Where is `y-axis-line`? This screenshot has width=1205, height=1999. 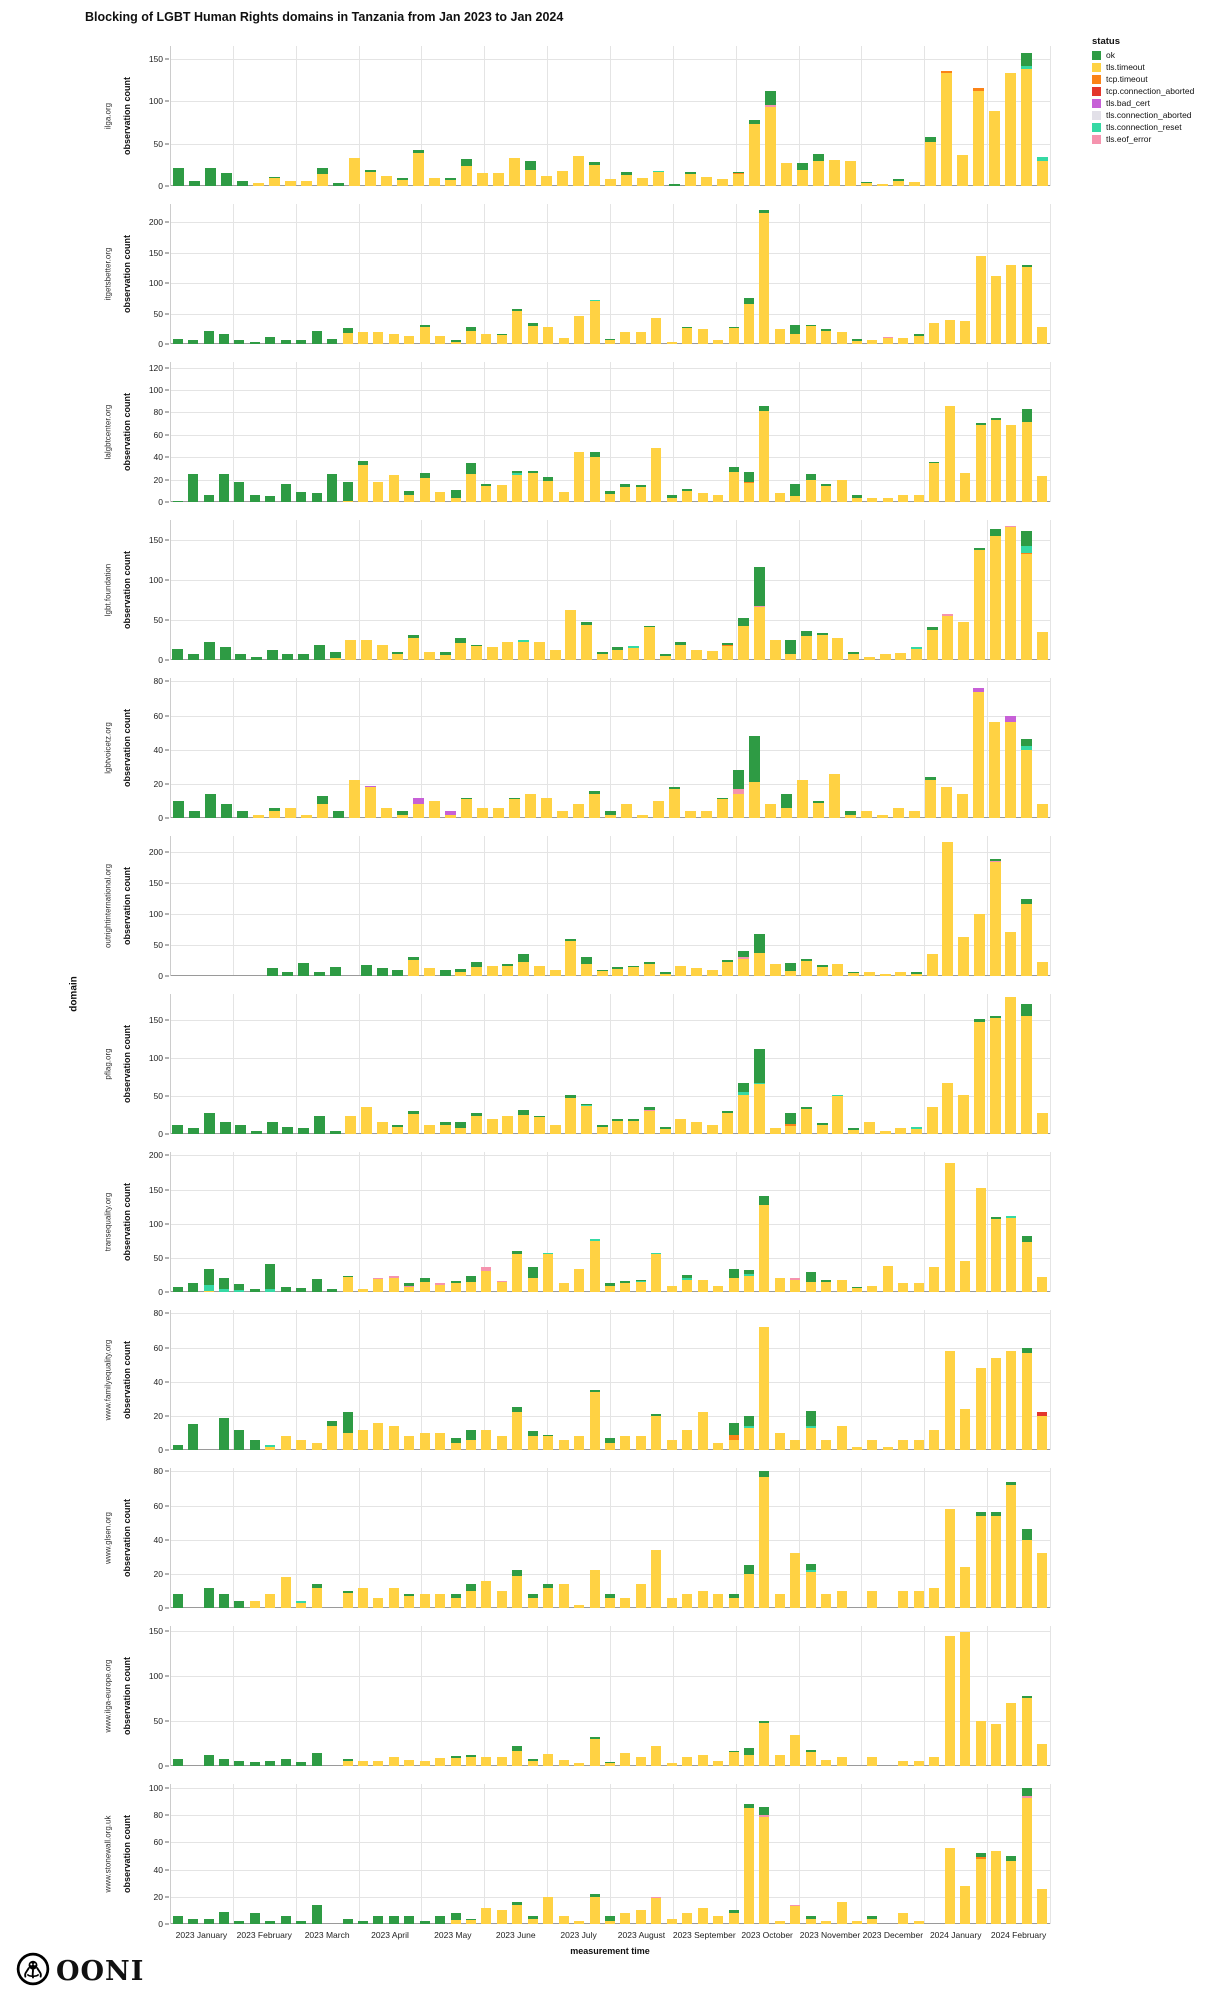
y-axis-line is located at coordinates (170, 590).